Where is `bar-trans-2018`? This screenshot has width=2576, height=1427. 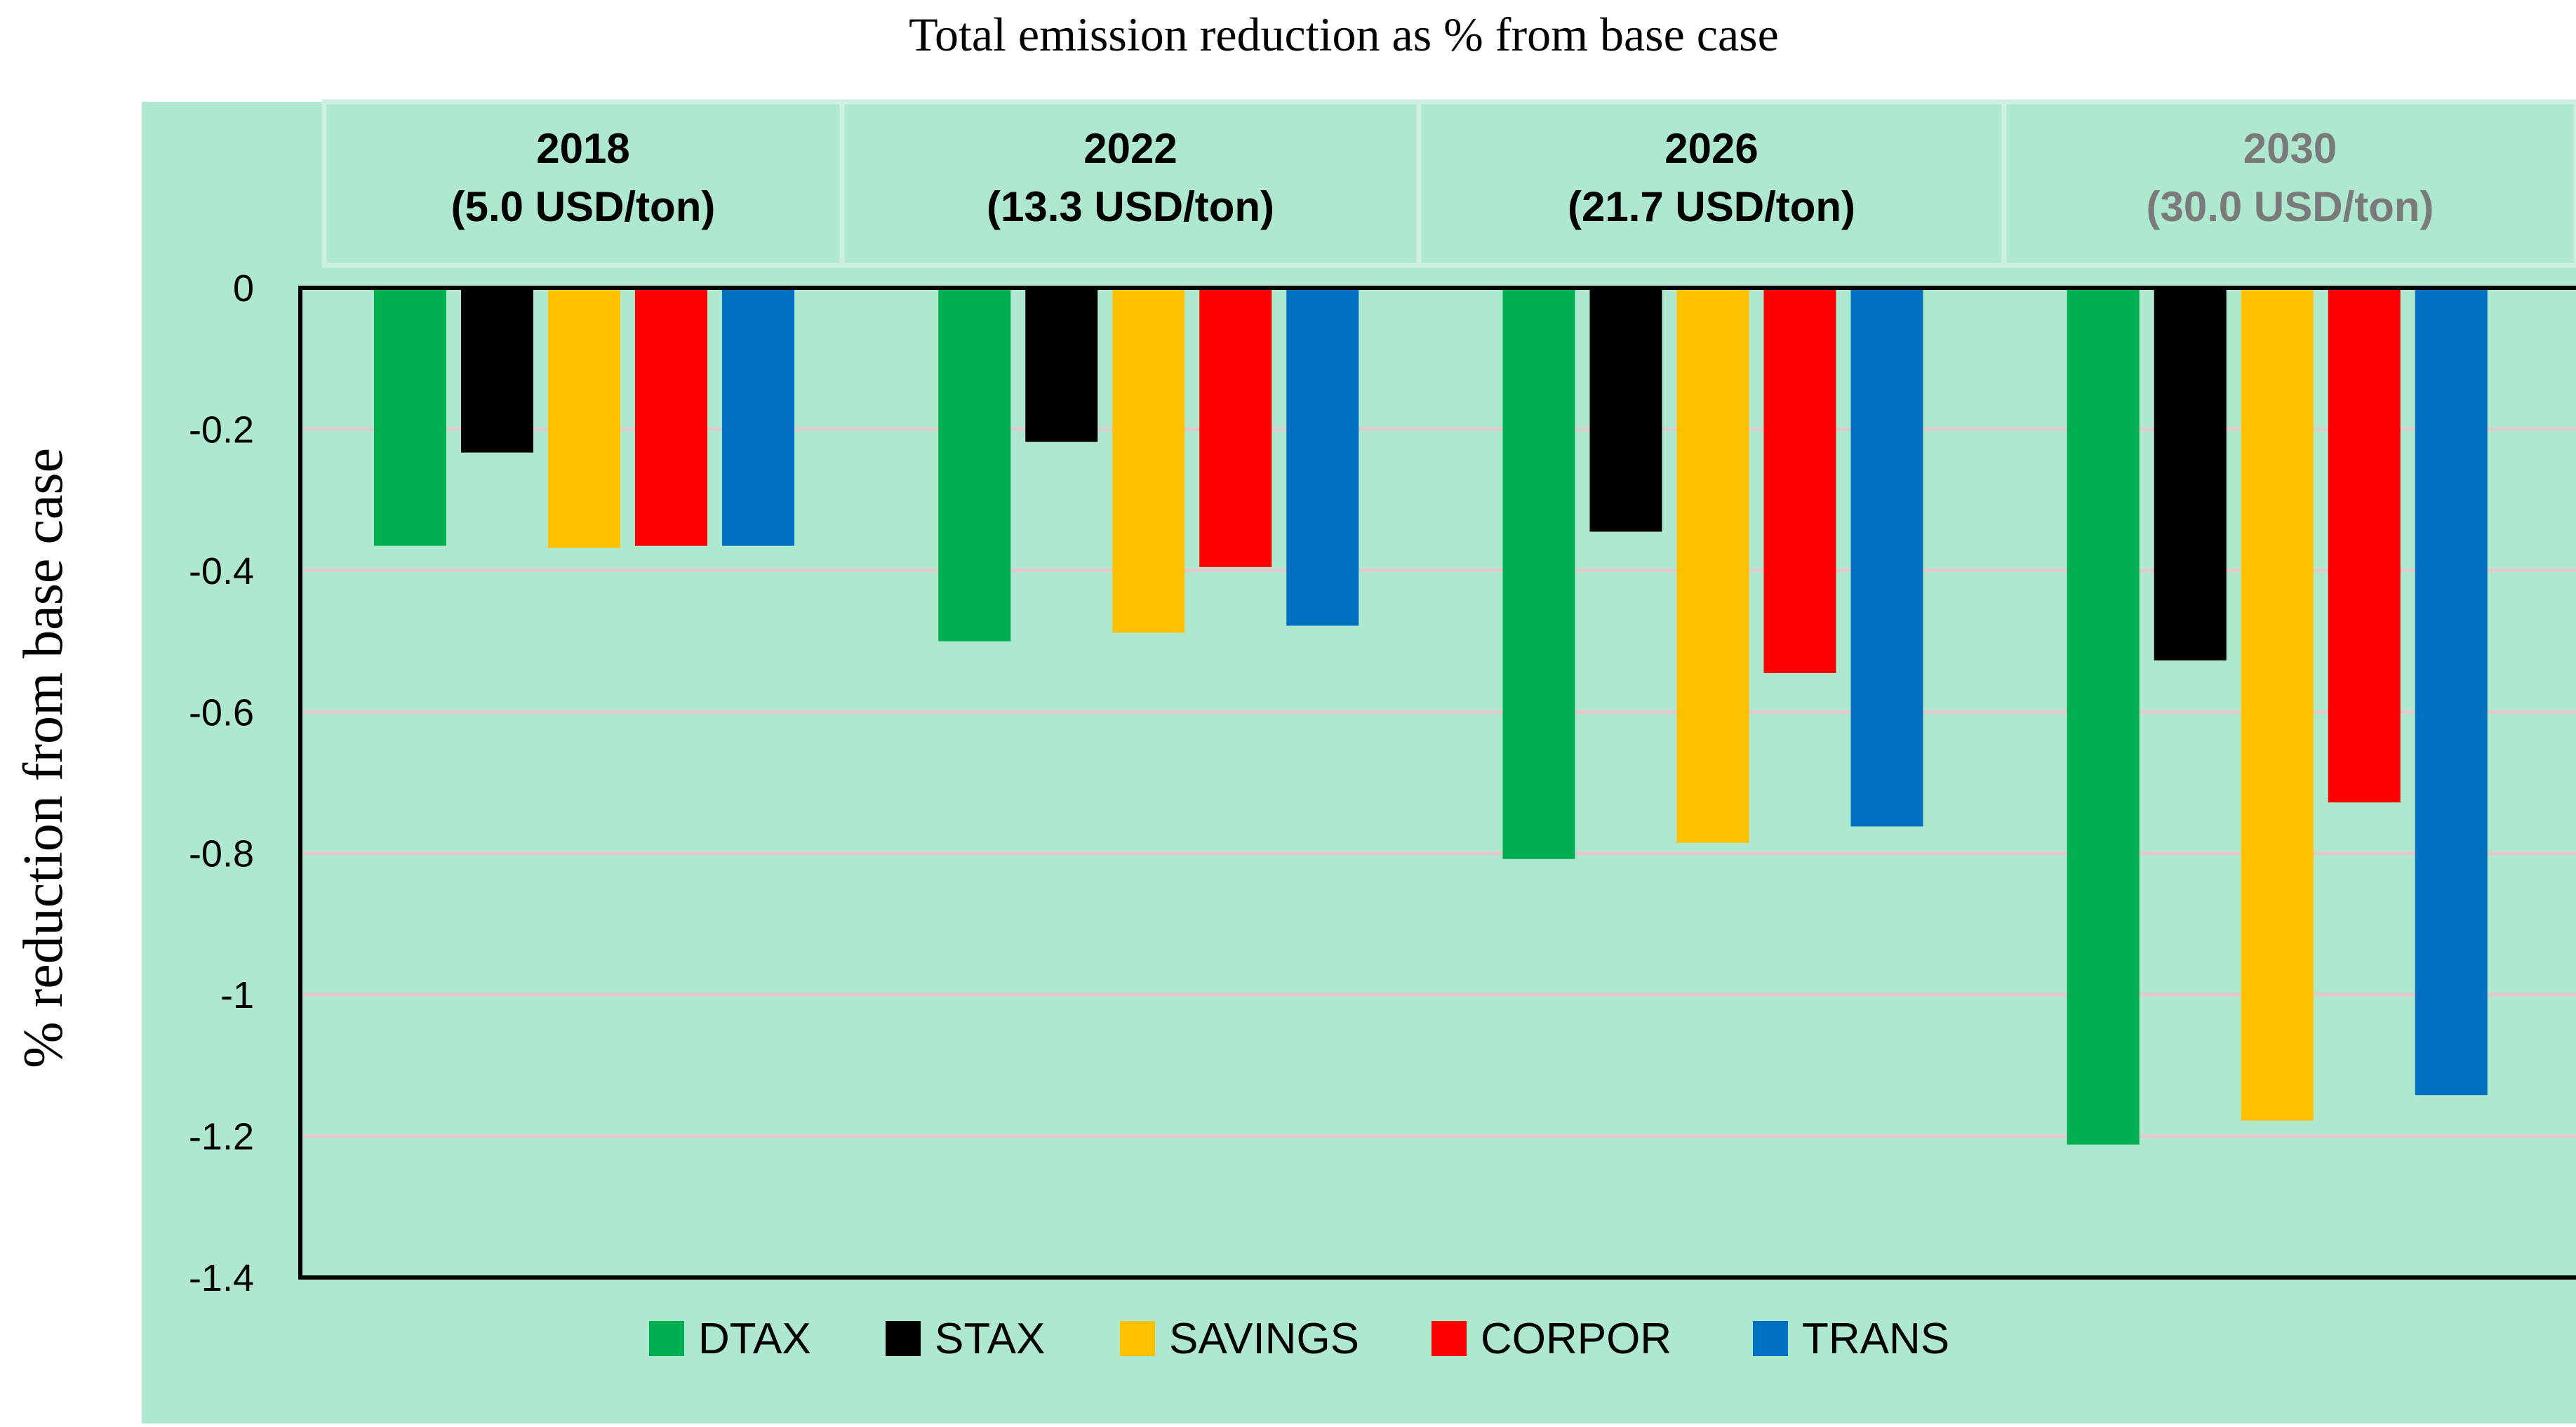
bar-trans-2018 is located at coordinates (758, 417).